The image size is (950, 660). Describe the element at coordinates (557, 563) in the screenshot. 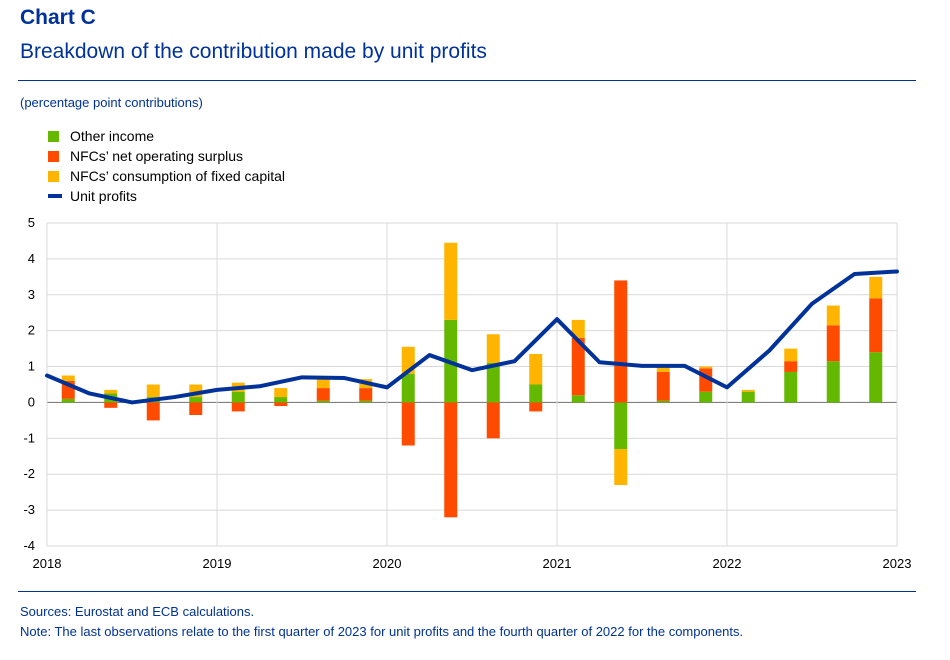

I see `x-tick-label: 2021` at that location.